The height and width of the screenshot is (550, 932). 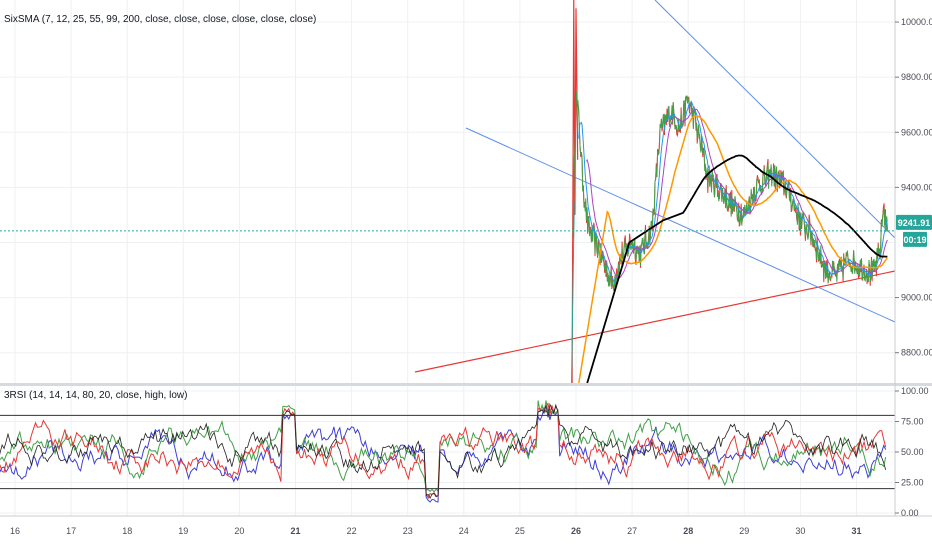 I want to click on time-axis-tick-label: 27, so click(x=632, y=531).